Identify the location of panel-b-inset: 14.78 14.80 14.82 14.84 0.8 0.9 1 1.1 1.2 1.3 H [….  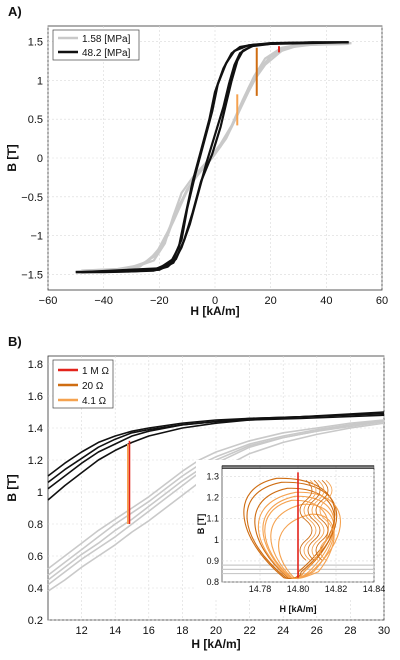
(290, 537).